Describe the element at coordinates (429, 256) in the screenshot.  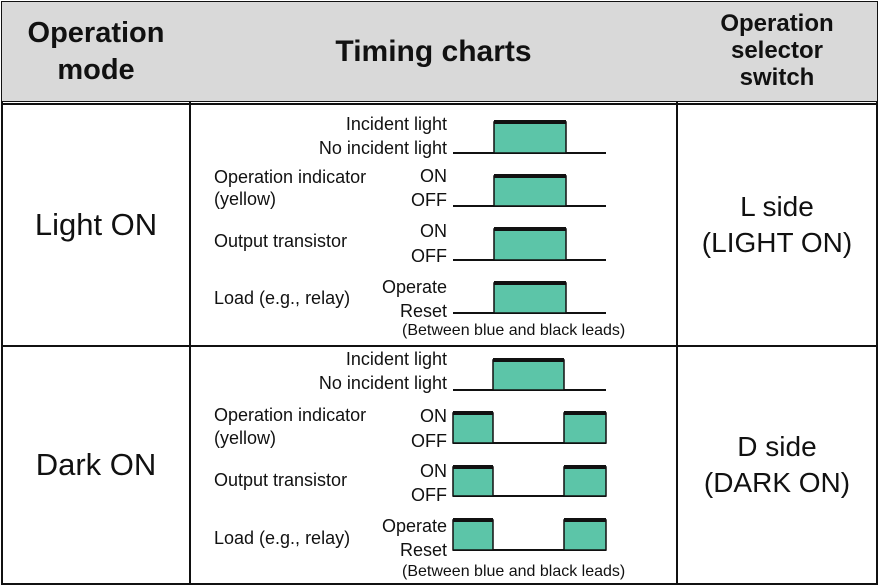
I see `light-transistor-off: OFF` at that location.